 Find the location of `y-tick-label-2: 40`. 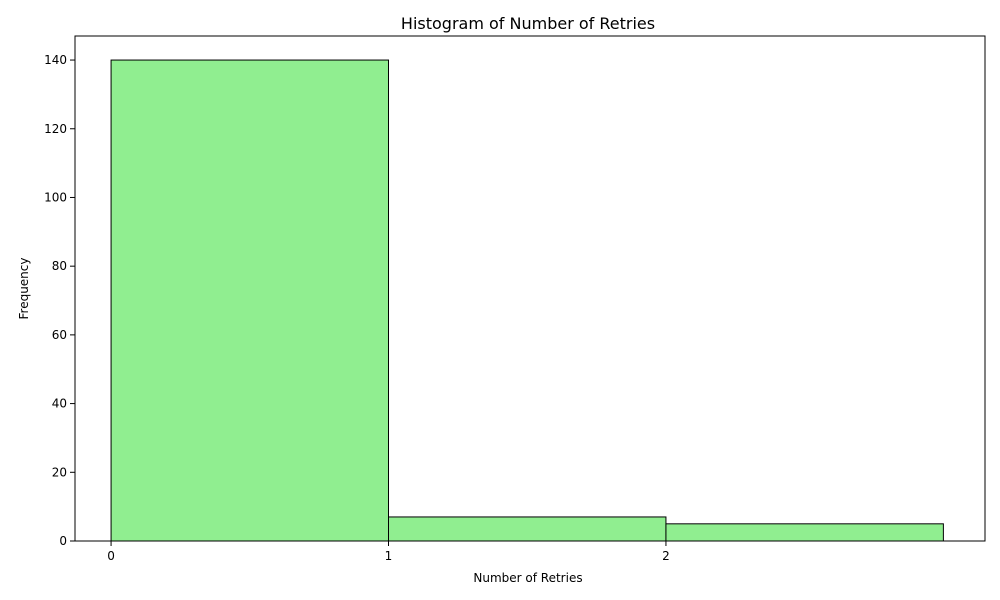

y-tick-label-2: 40 is located at coordinates (59, 404).